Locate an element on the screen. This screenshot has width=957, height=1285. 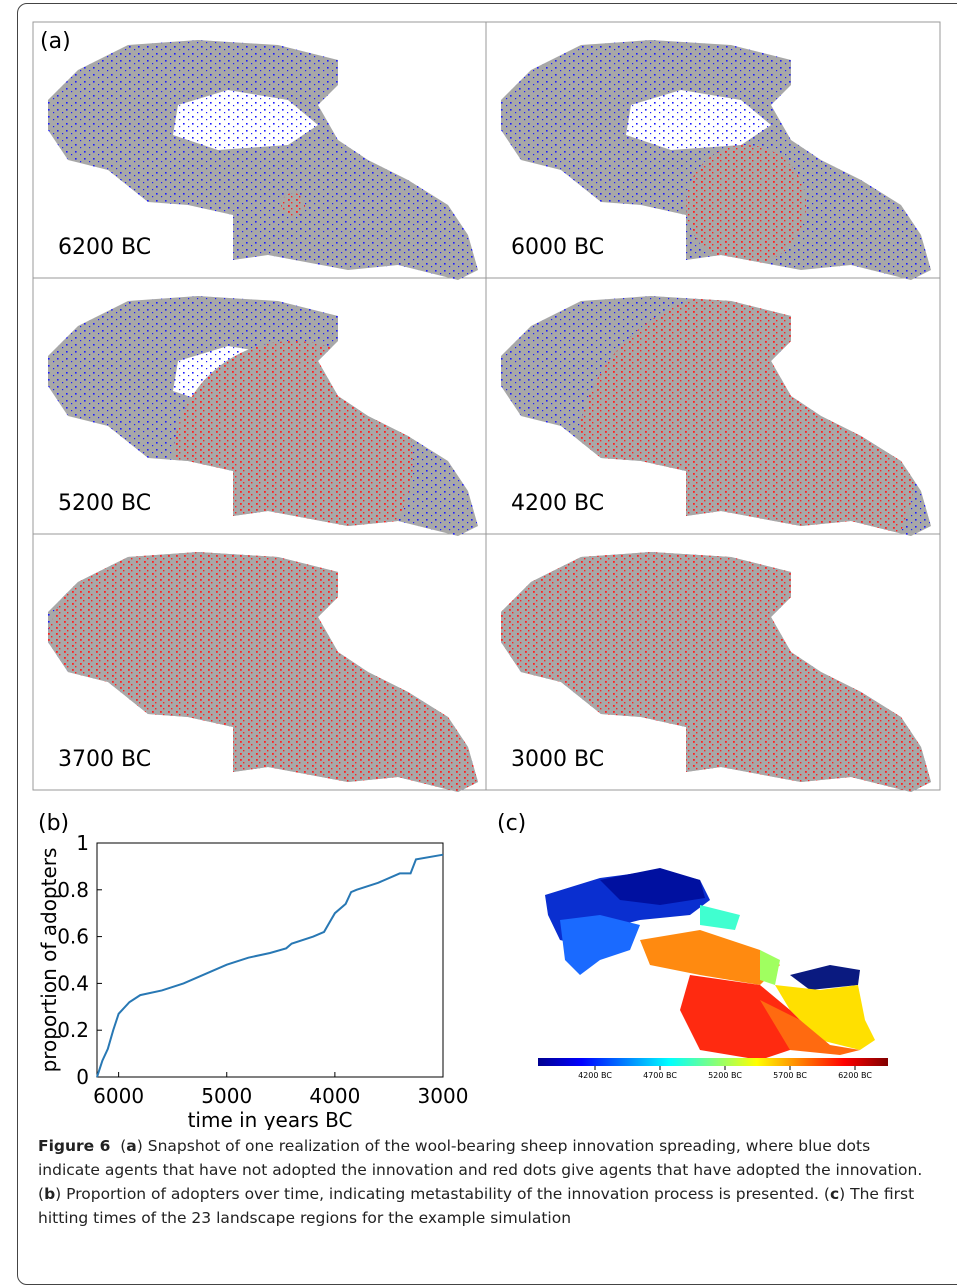
x-tick-label: 3000 is located at coordinates (443, 1096).